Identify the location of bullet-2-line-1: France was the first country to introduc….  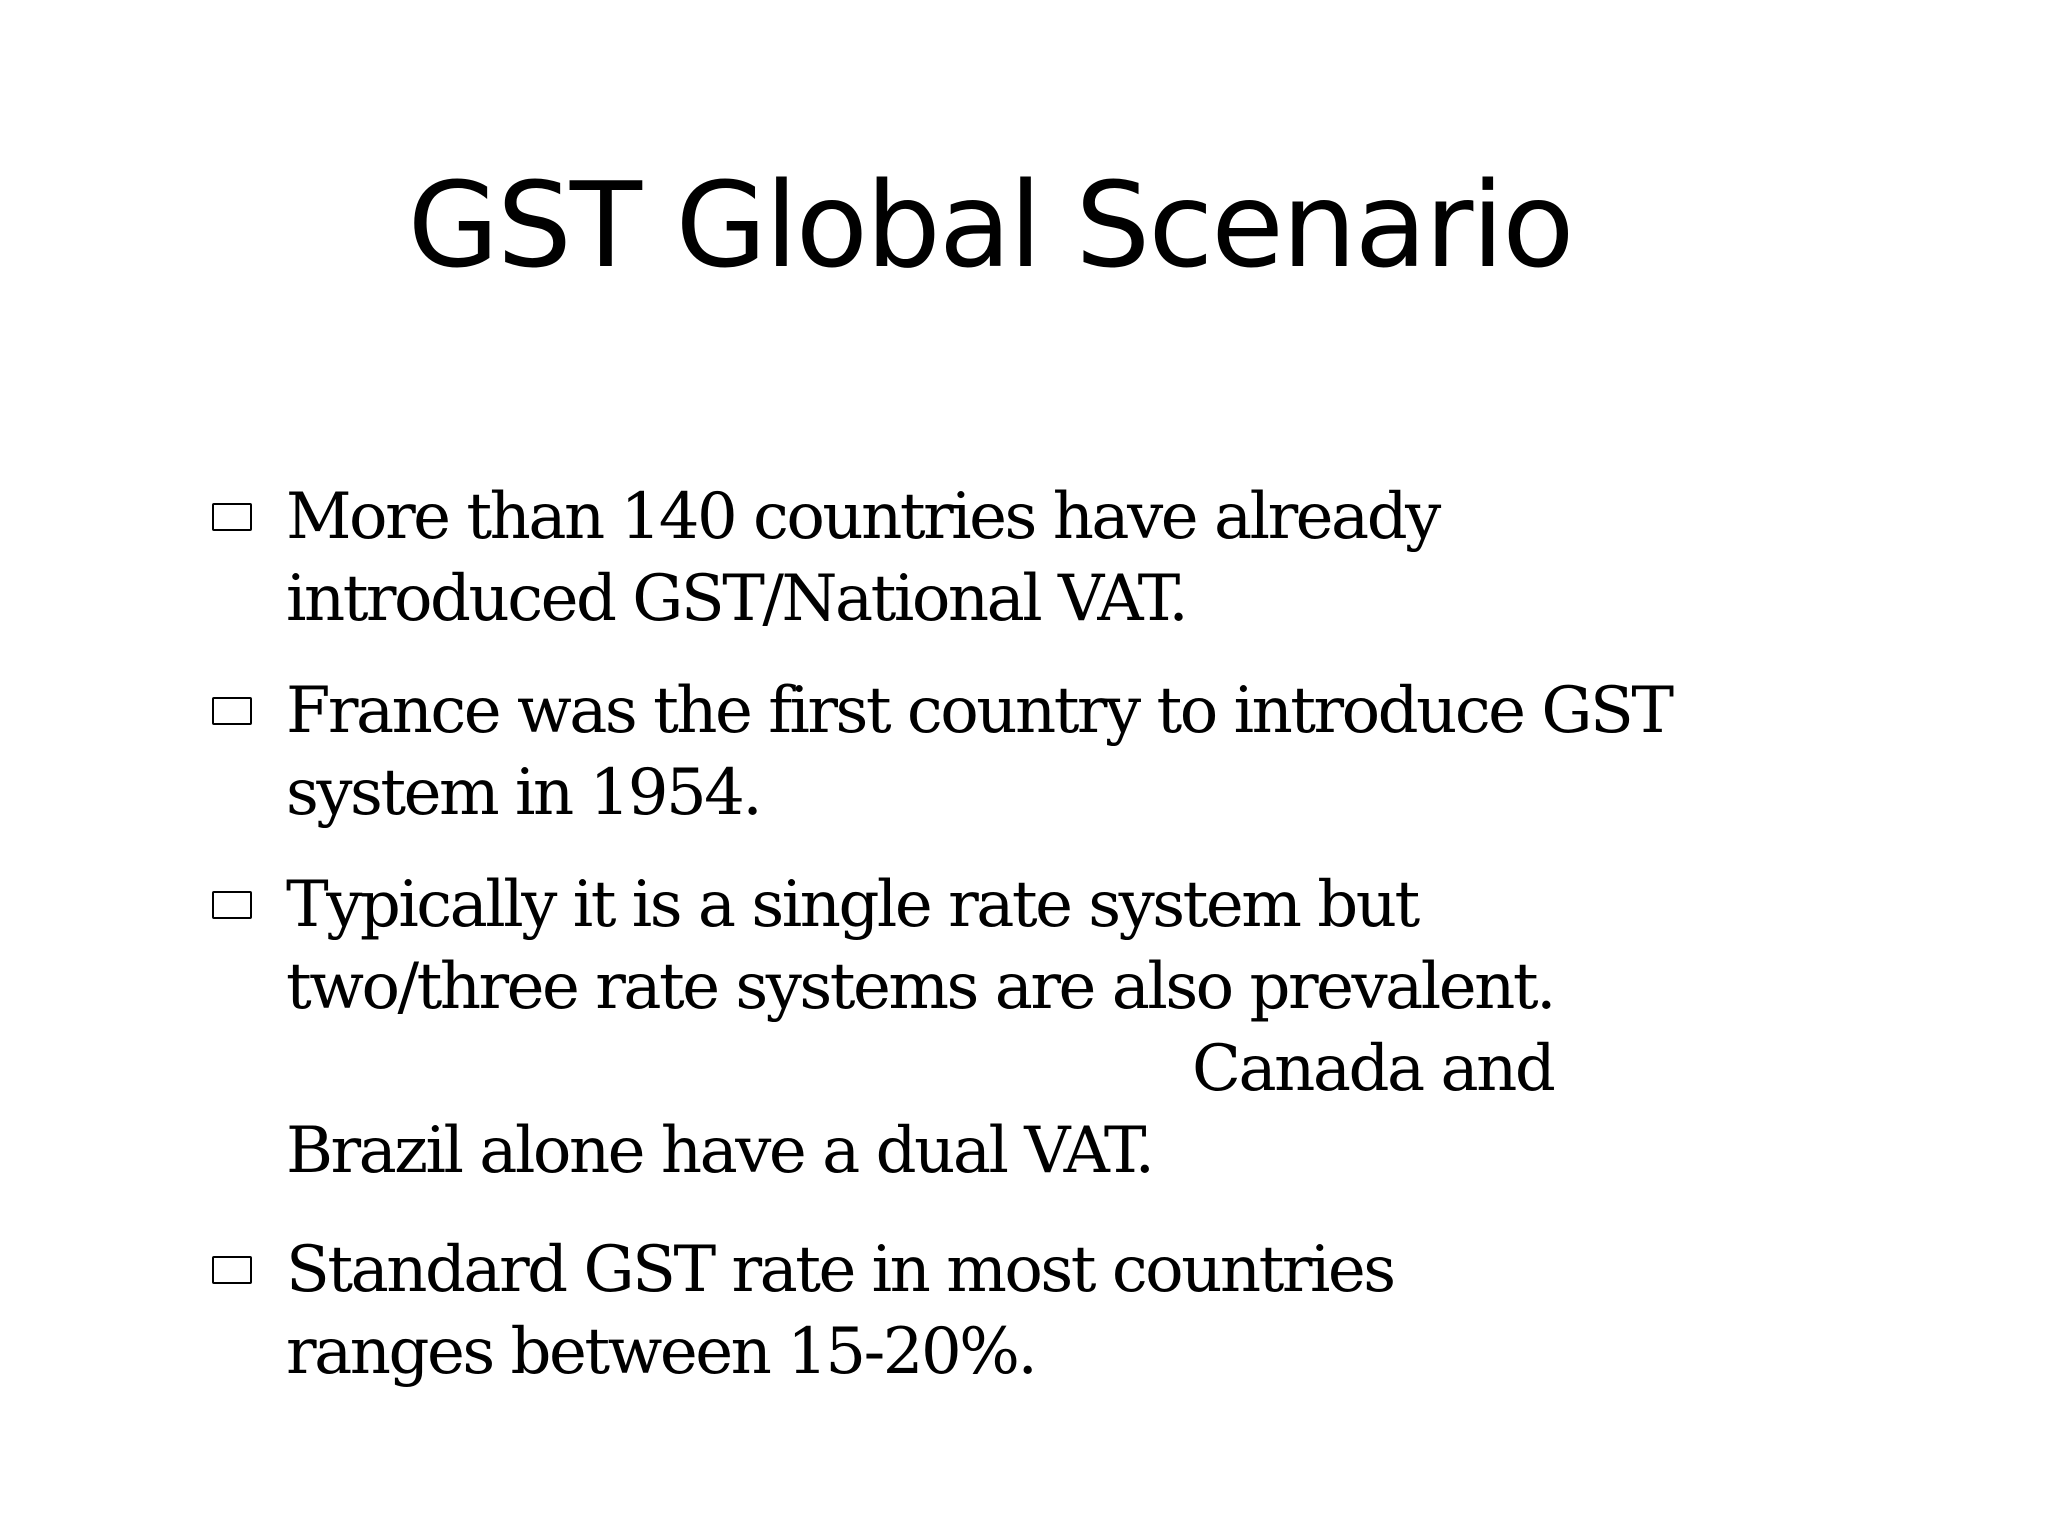
(980, 711).